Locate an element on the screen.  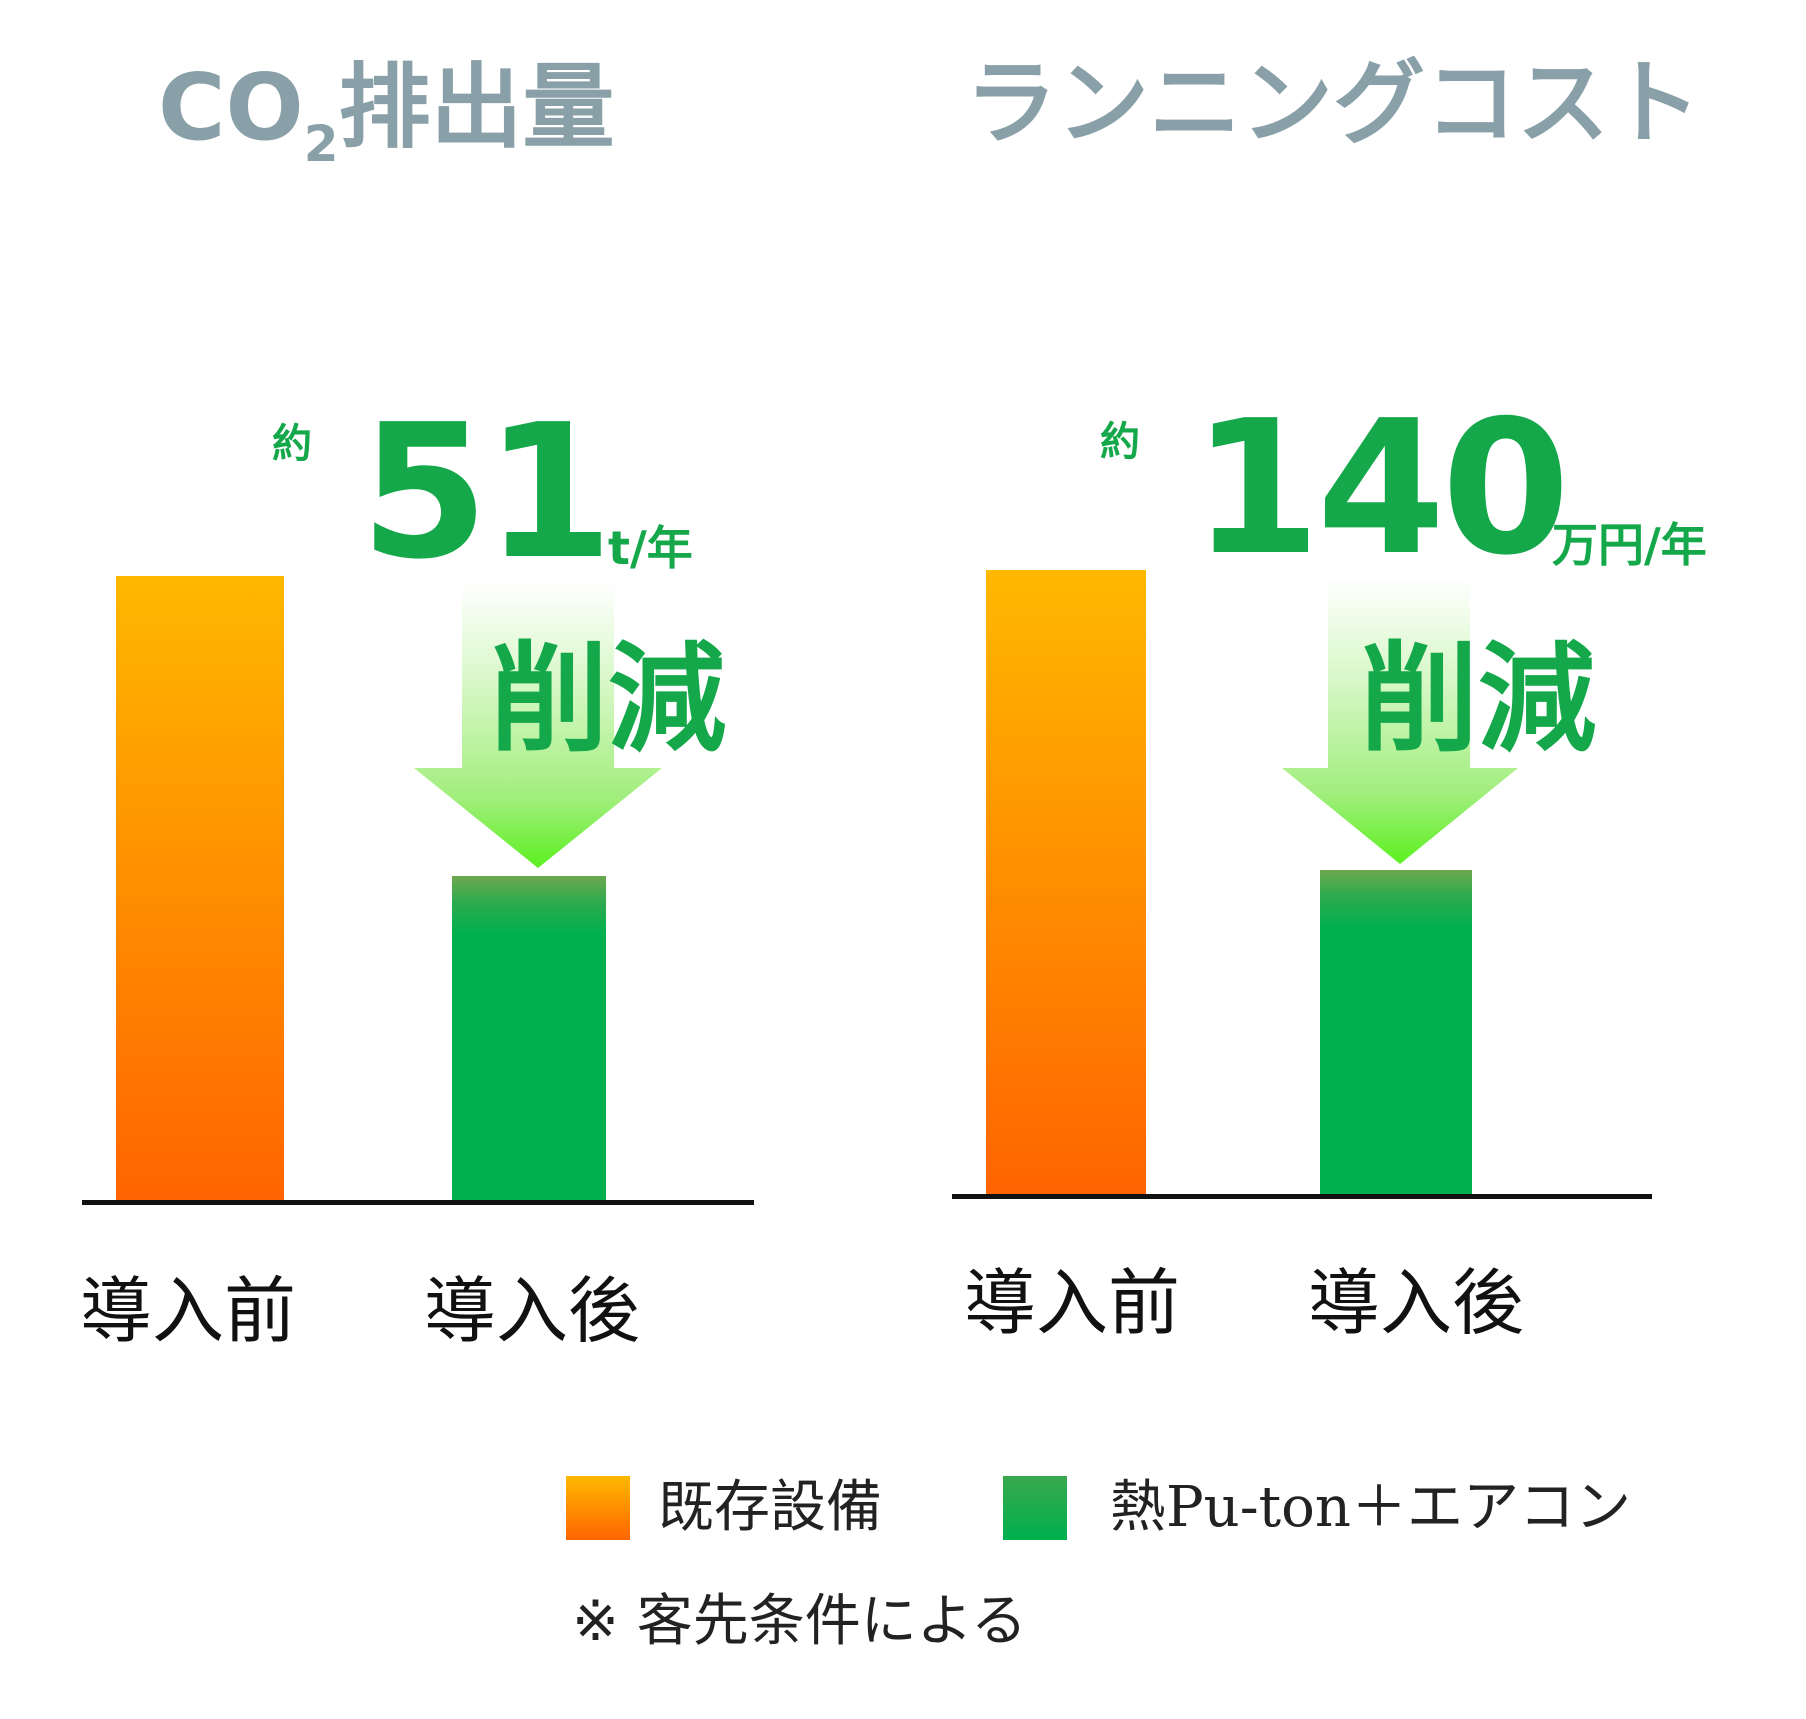
chart-2-category-after: 導入後 is located at coordinates (1416, 1303).